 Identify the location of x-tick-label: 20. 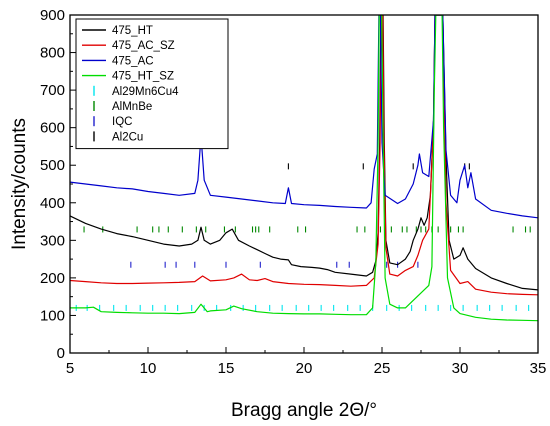
(304, 368).